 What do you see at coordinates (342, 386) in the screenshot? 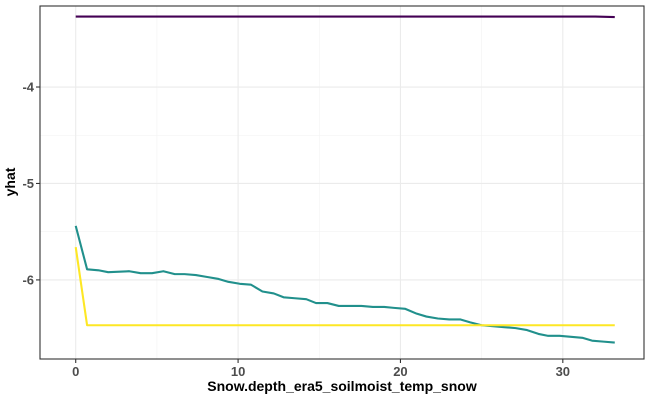
I see `x-axis-title: Snow.depth_era5_soilmoist_temp_snow` at bounding box center [342, 386].